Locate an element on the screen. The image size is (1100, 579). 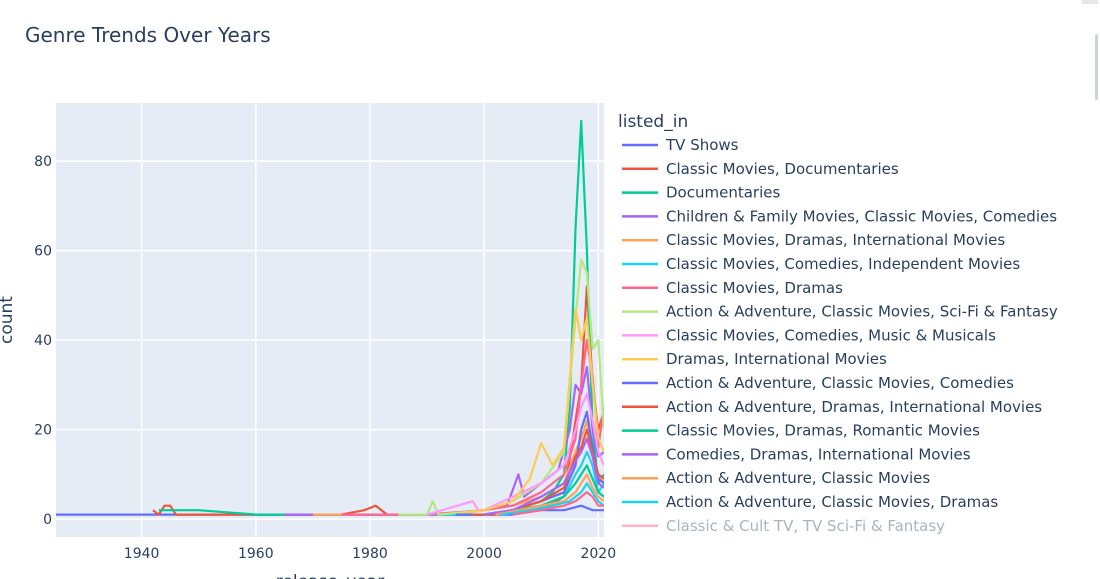
legend-label: Documentaries is located at coordinates (723, 193).